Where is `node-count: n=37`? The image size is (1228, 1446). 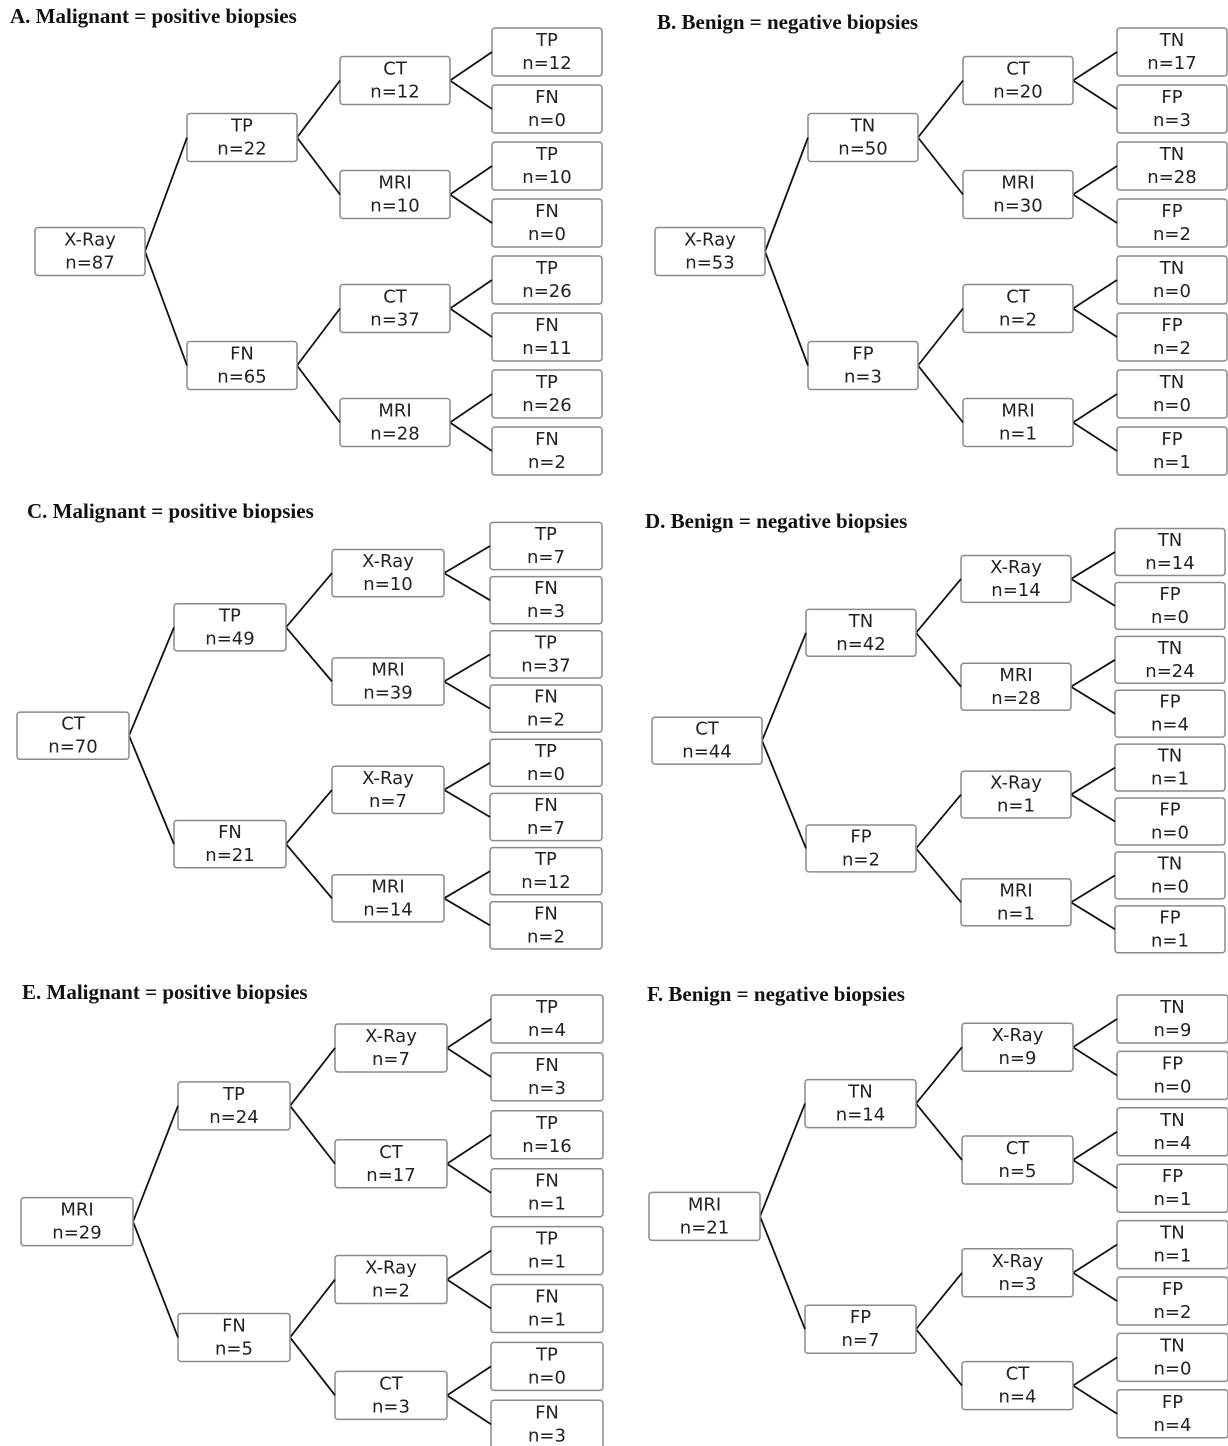 node-count: n=37 is located at coordinates (545, 665).